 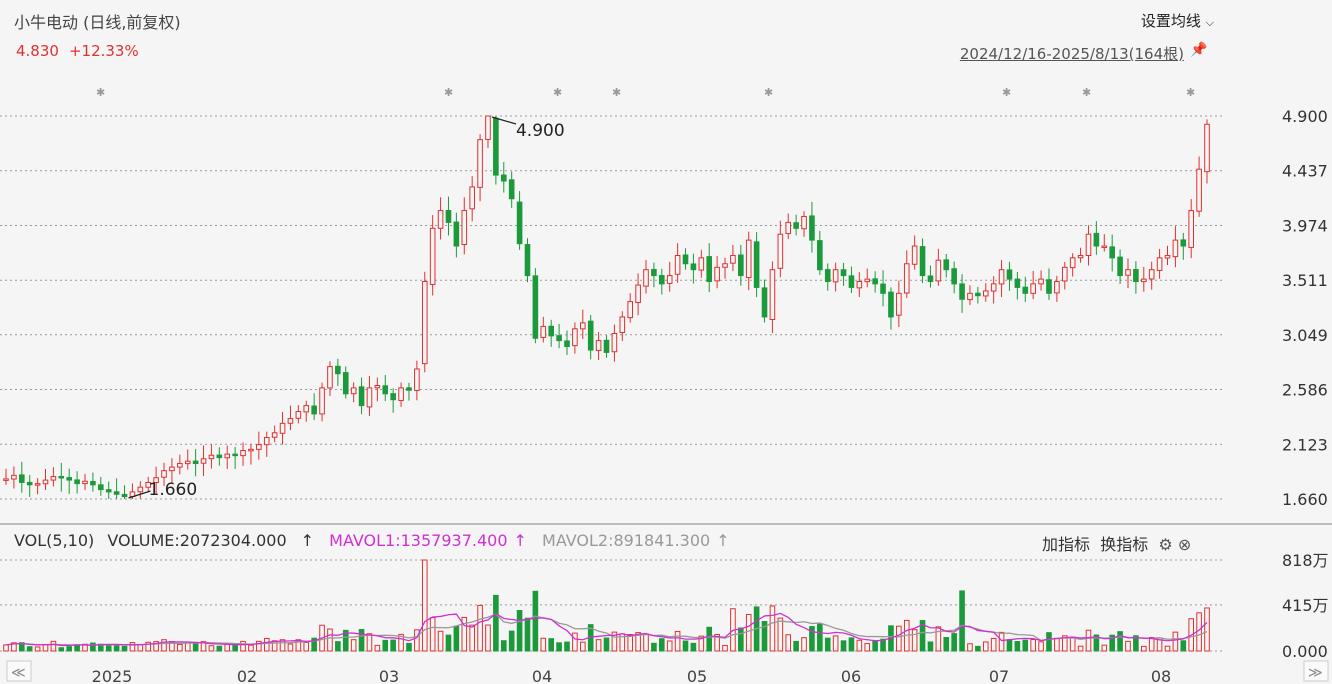 What do you see at coordinates (139, 494) in the screenshot?
I see `annotation-arrow` at bounding box center [139, 494].